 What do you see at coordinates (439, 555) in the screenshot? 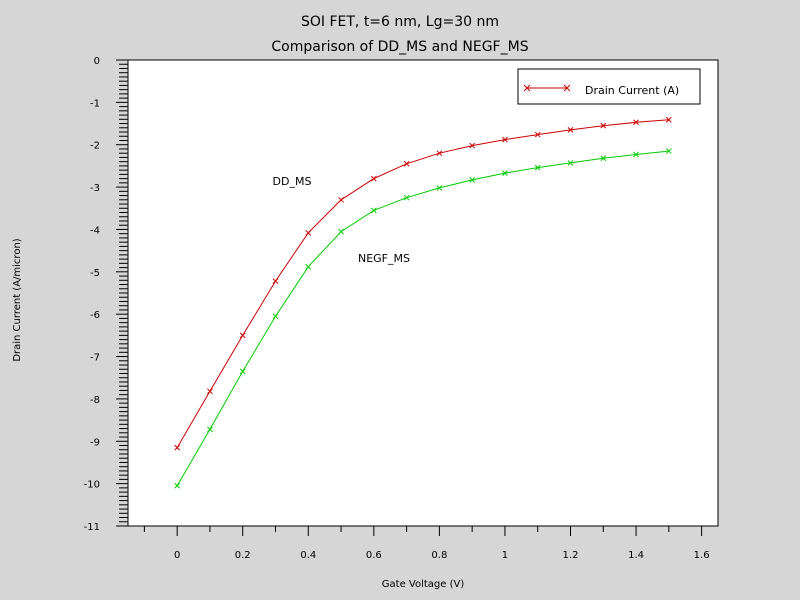
I see `x-tick-label: 0.8` at bounding box center [439, 555].